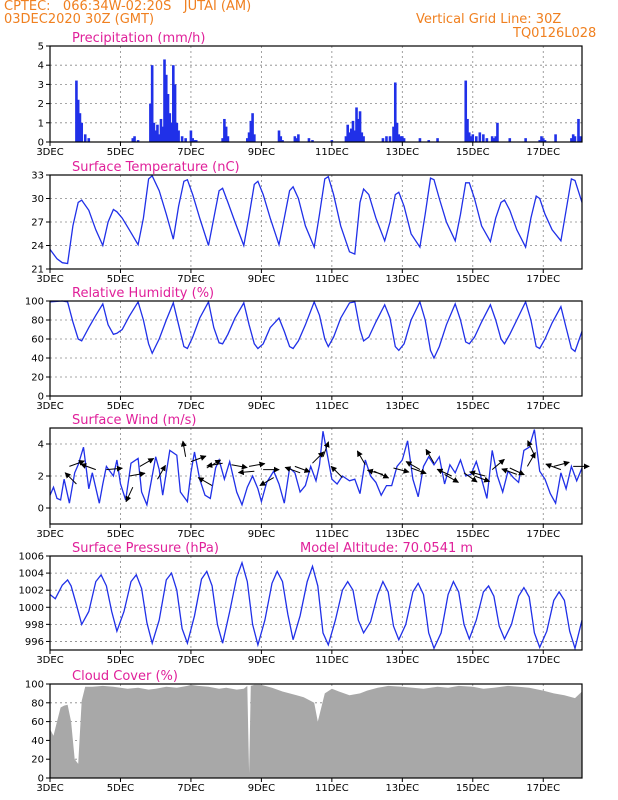  Describe the element at coordinates (49, 788) in the screenshot. I see `x-tick-label: 3DEC` at that location.